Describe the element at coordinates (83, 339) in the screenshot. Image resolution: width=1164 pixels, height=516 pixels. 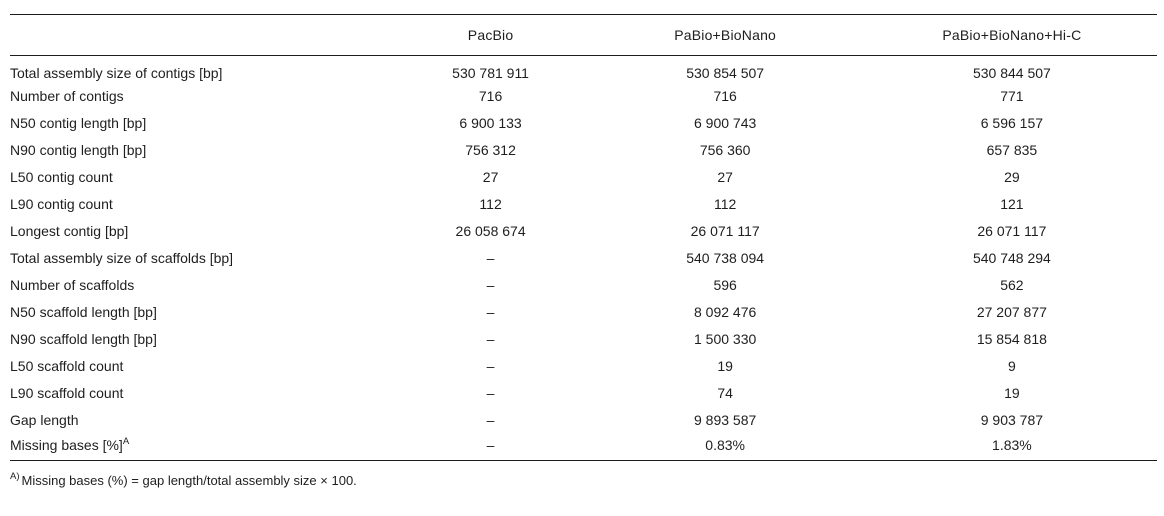
I see `row-label: N90 scaffold length [bp]` at that location.